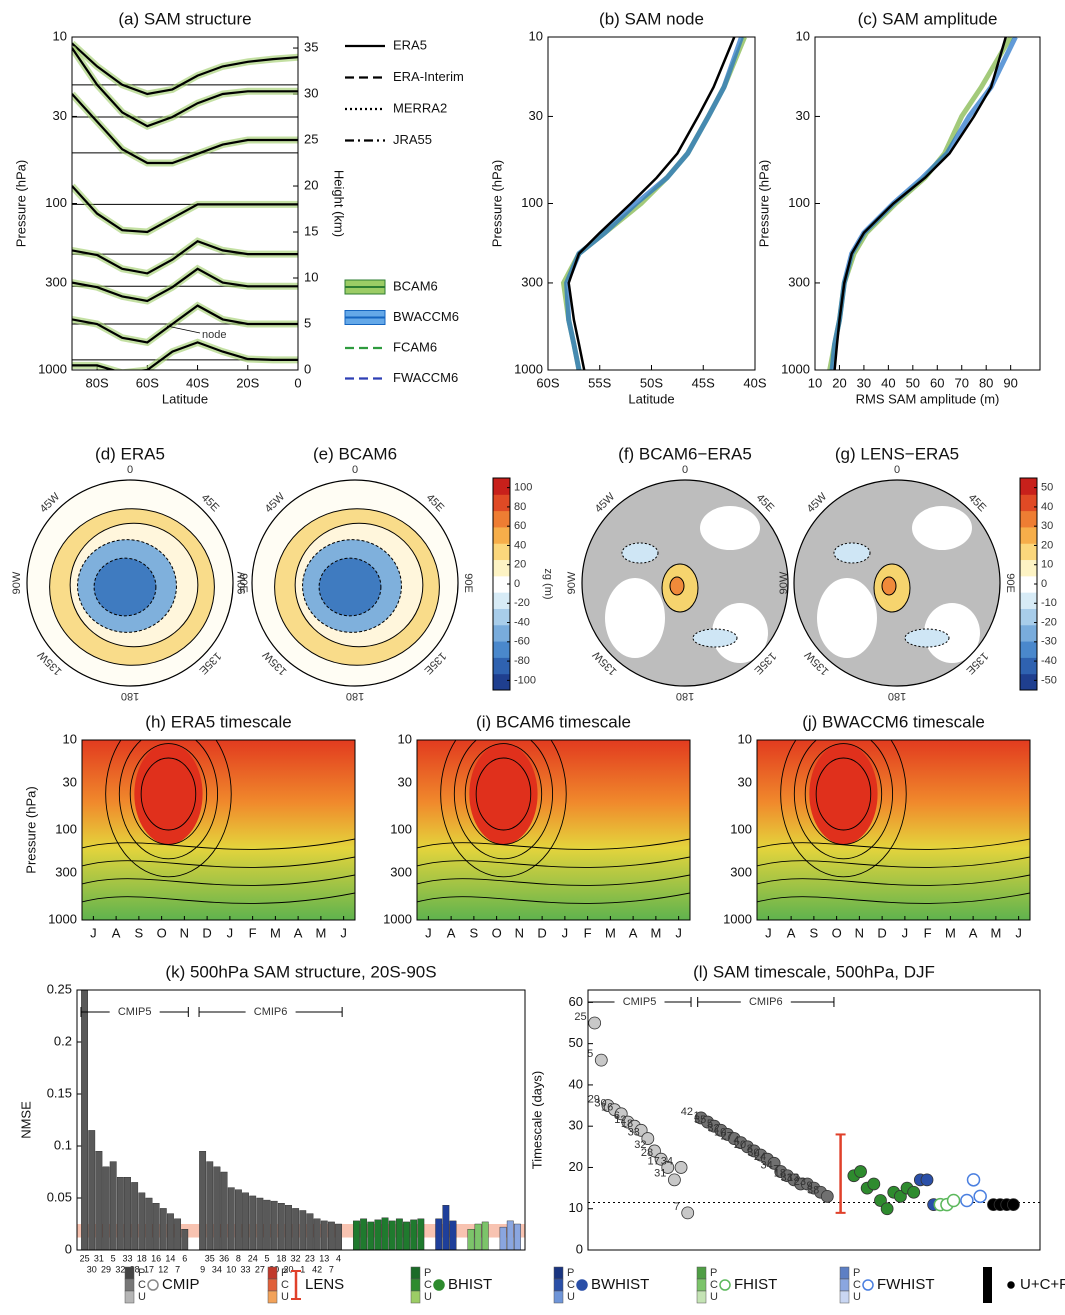  Describe the element at coordinates (760, 1157) in the screenshot. I see `point-label: 24` at that location.